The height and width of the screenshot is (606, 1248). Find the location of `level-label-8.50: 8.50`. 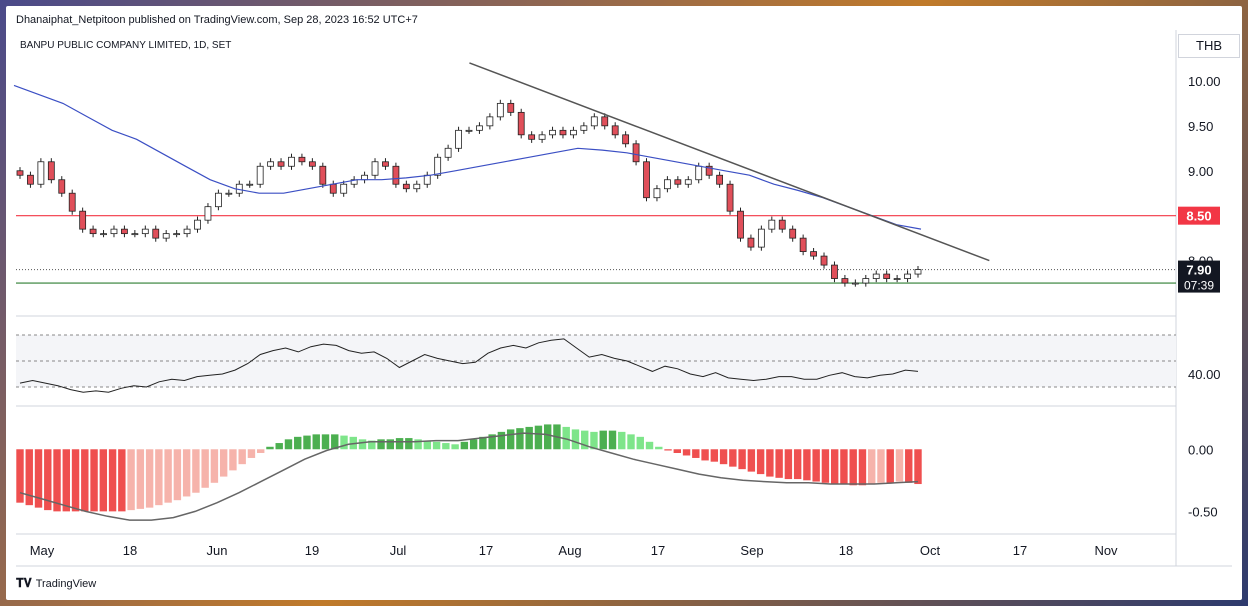

level-label-8.50: 8.50 is located at coordinates (1198, 216).